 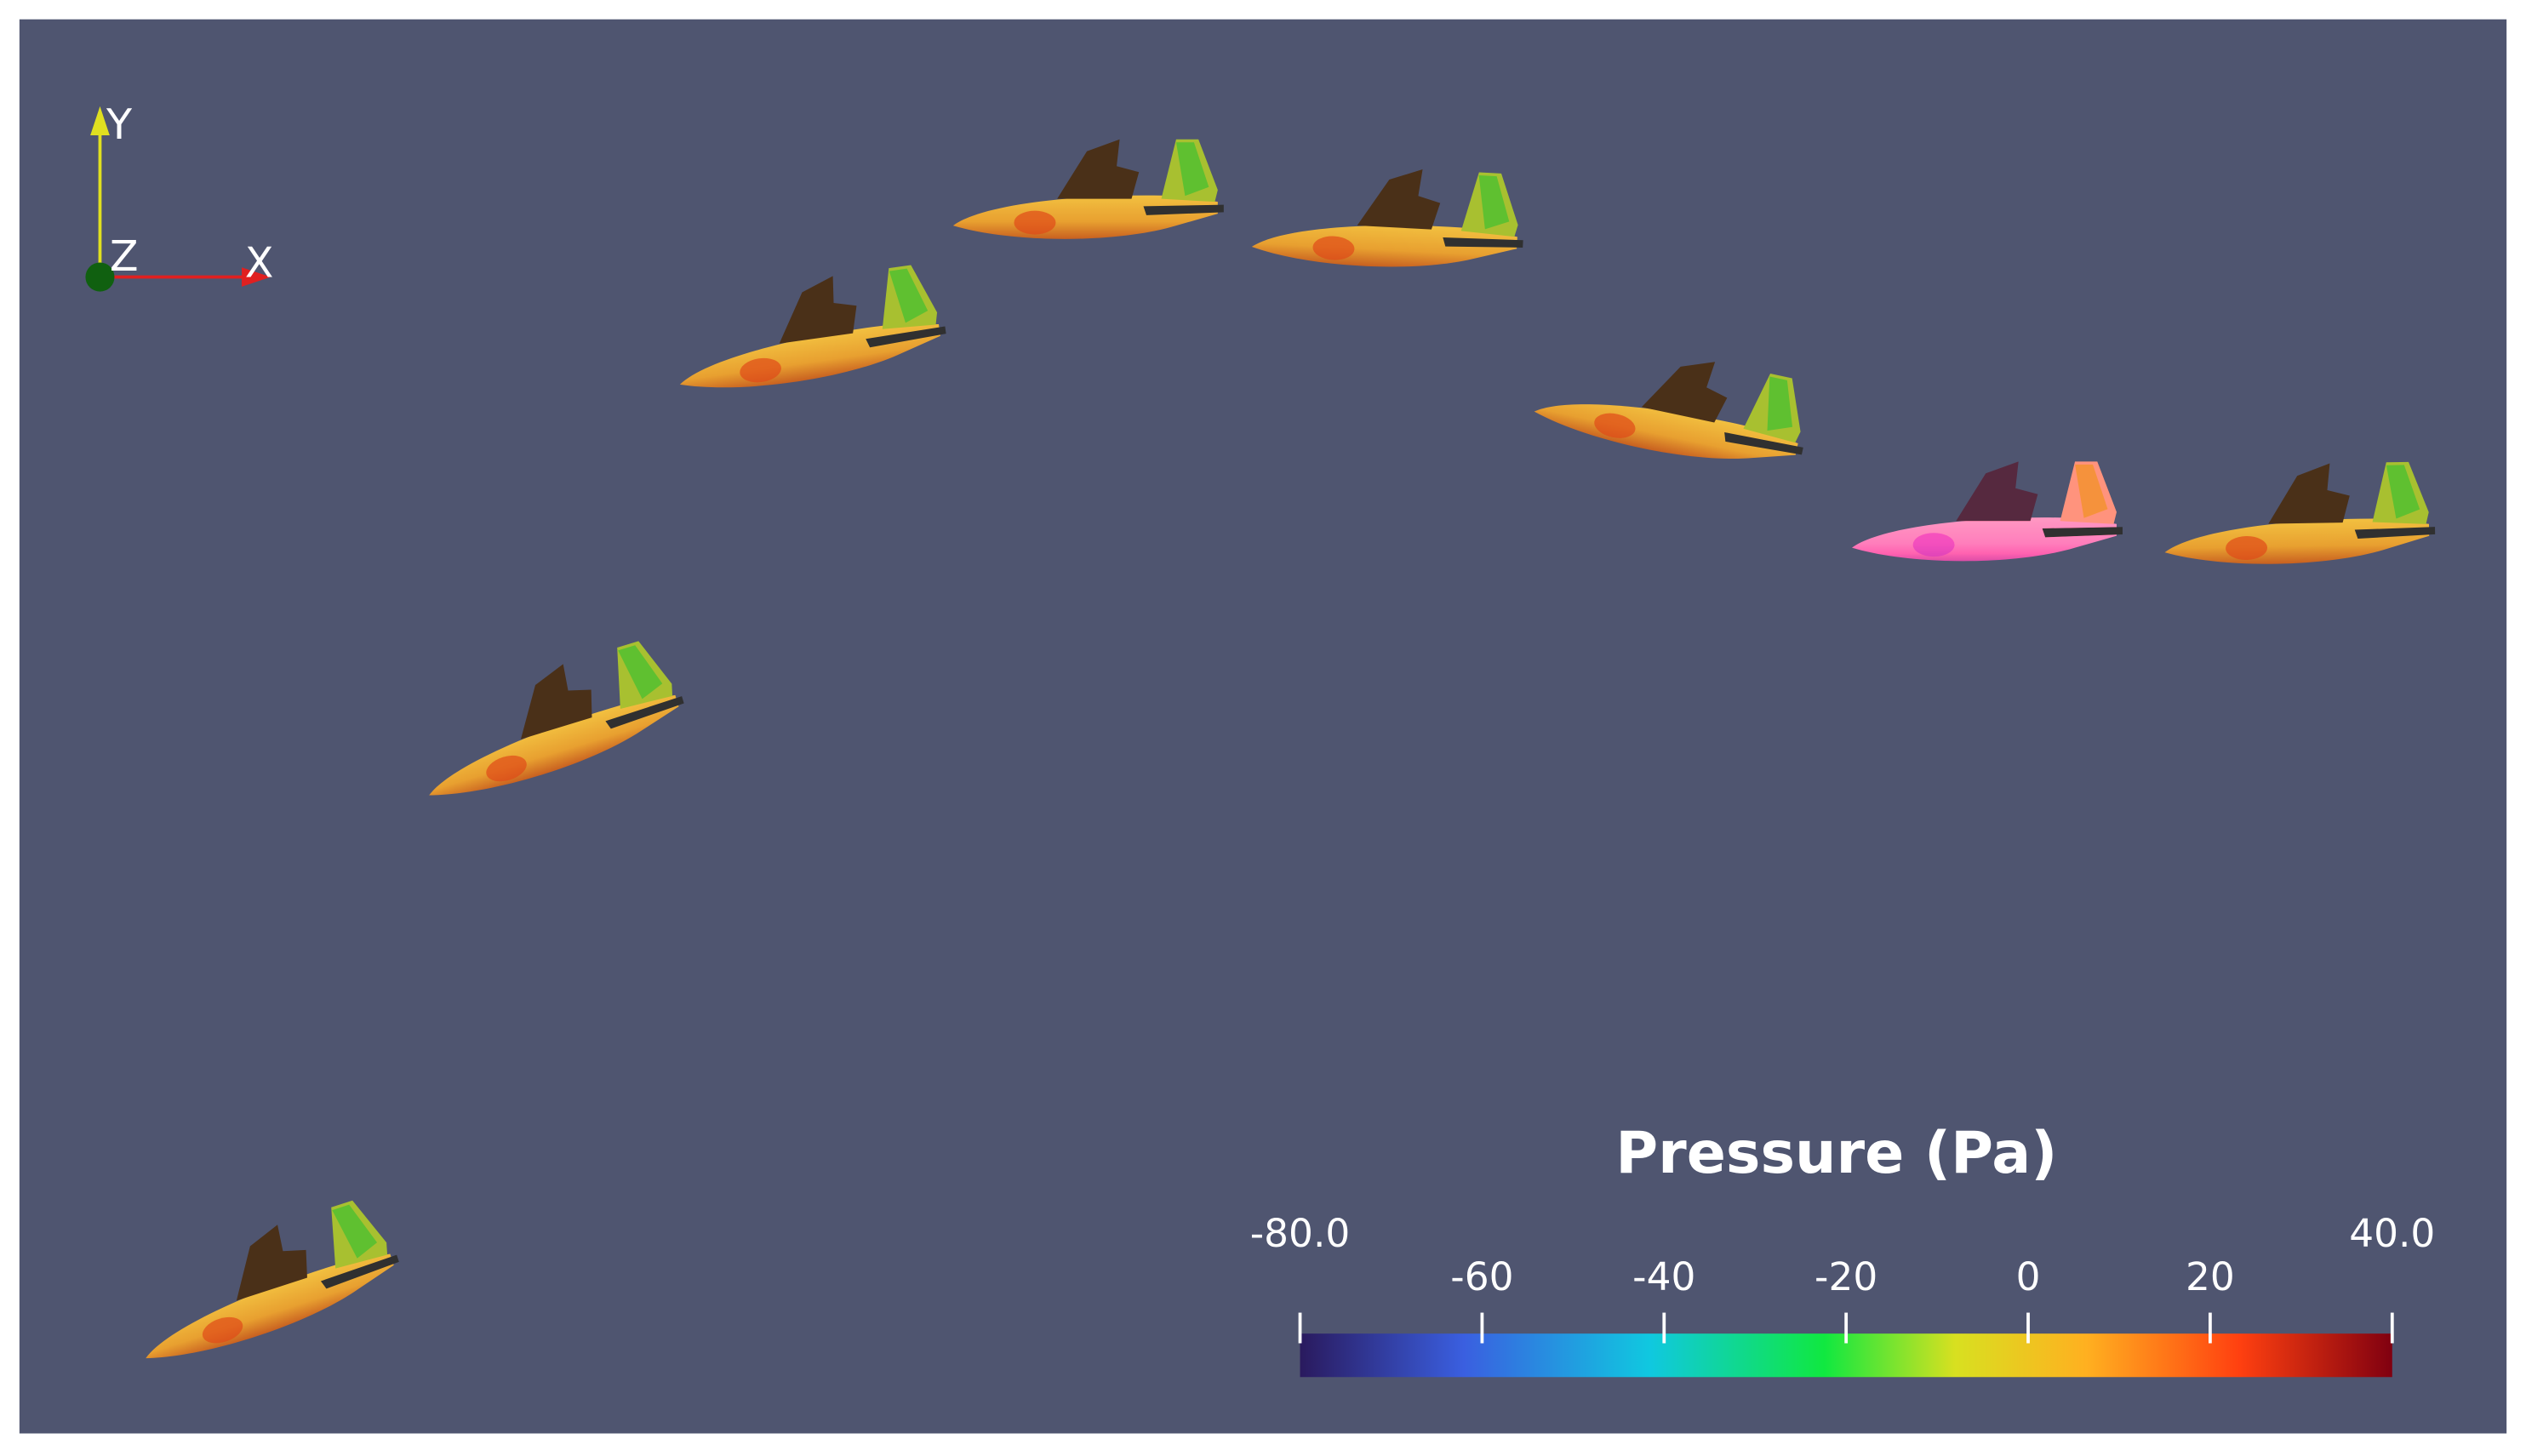 What do you see at coordinates (120, 124) in the screenshot?
I see `y-label: Y` at bounding box center [120, 124].